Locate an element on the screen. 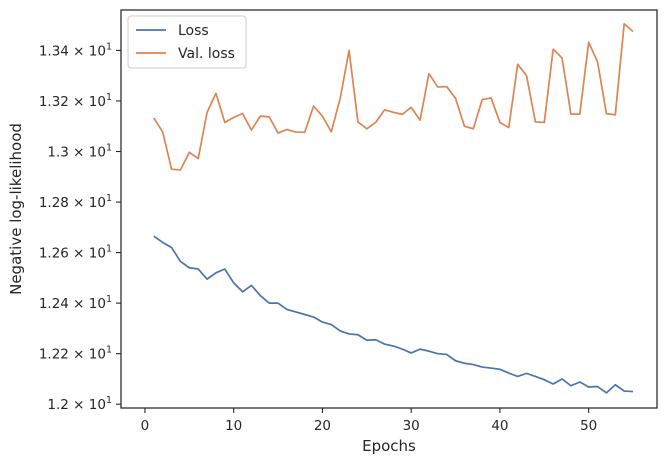 This screenshot has width=667, height=464. legend-label-loss: Loss is located at coordinates (193, 31).